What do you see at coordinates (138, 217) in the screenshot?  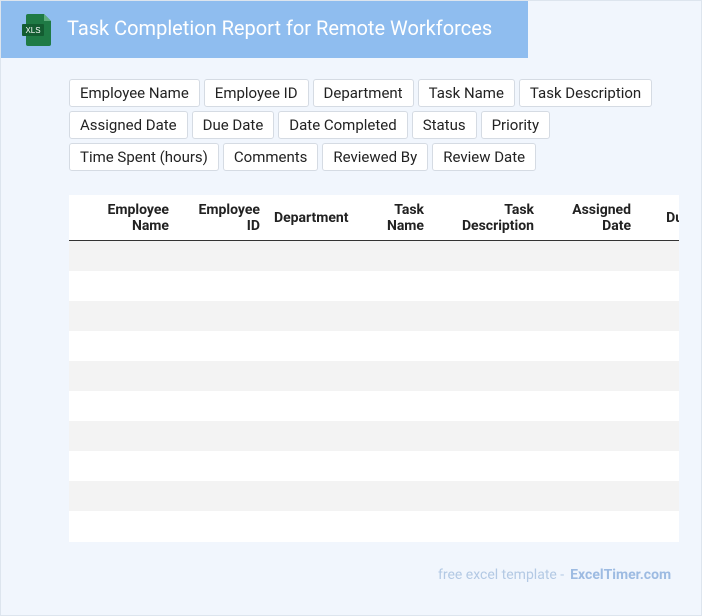 I see `column-header: Employee Name` at bounding box center [138, 217].